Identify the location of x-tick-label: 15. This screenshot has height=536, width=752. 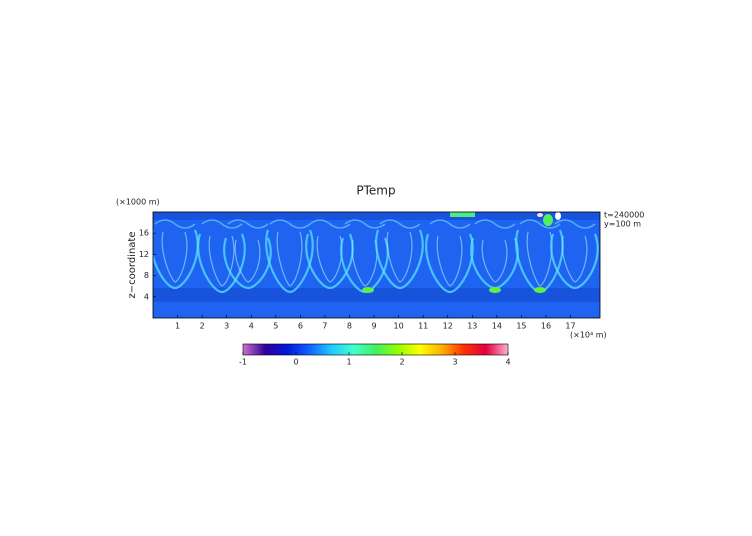
(521, 326).